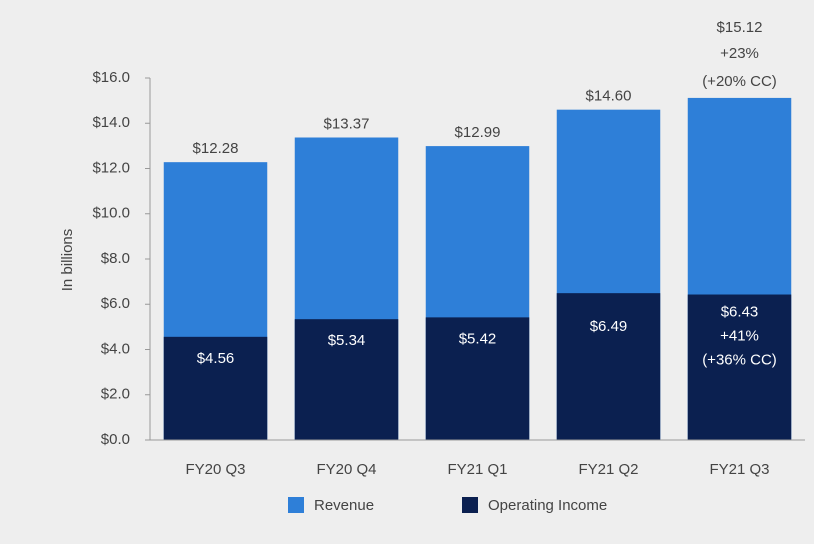  I want to click on x-tick-label: FY20 Q4, so click(346, 469).